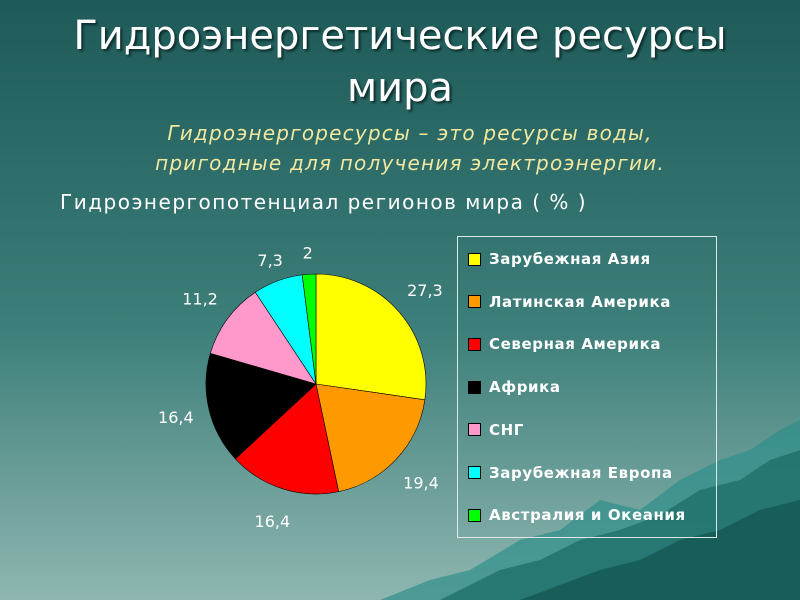 The height and width of the screenshot is (600, 800). I want to click on pie-label-1: 27,3, so click(425, 290).